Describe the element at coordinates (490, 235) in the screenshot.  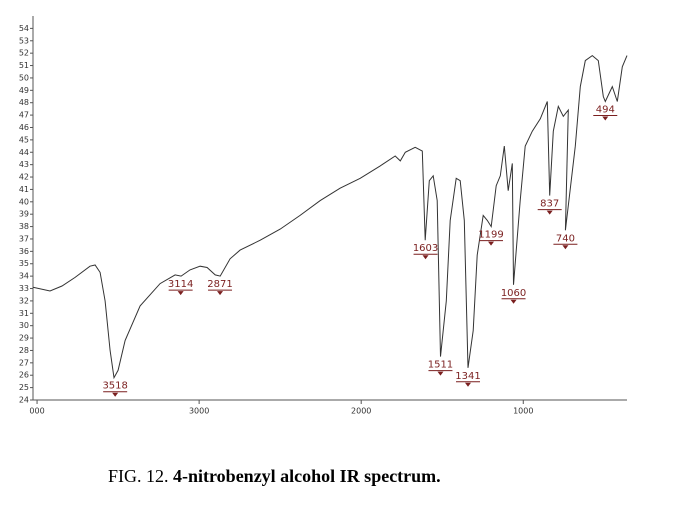
I see `peak-label: 1199` at that location.